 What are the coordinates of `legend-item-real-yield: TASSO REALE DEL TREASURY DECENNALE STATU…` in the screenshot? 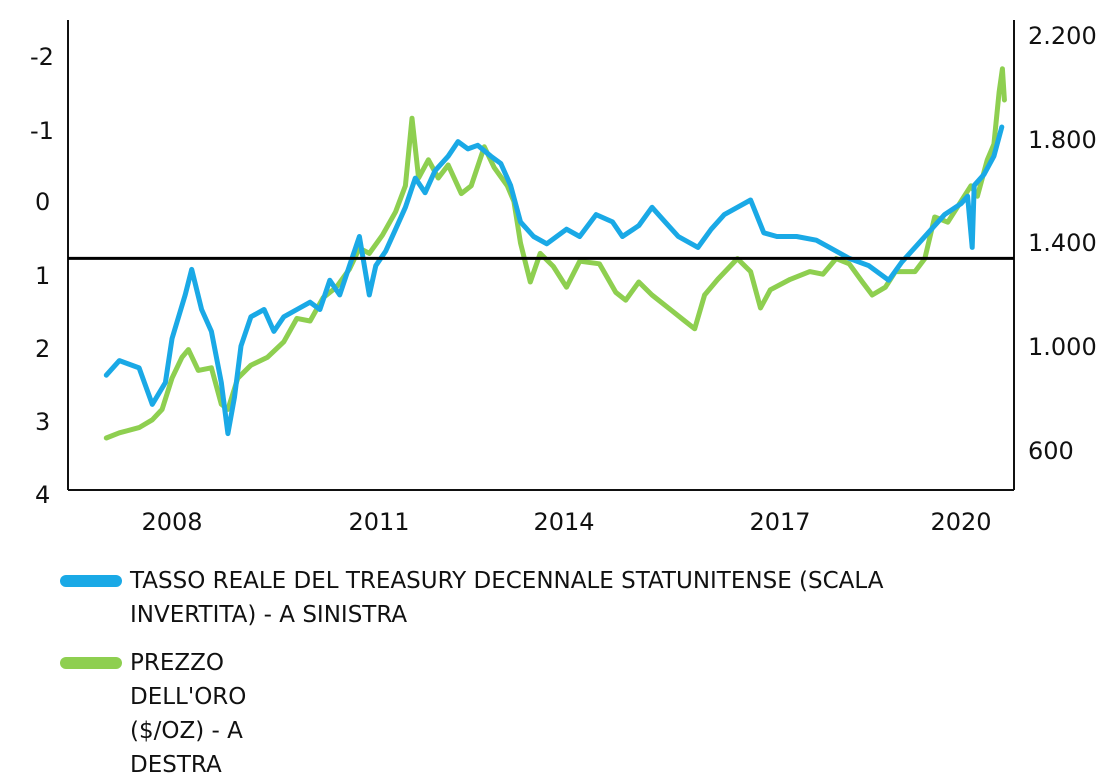 It's located at (495, 598).